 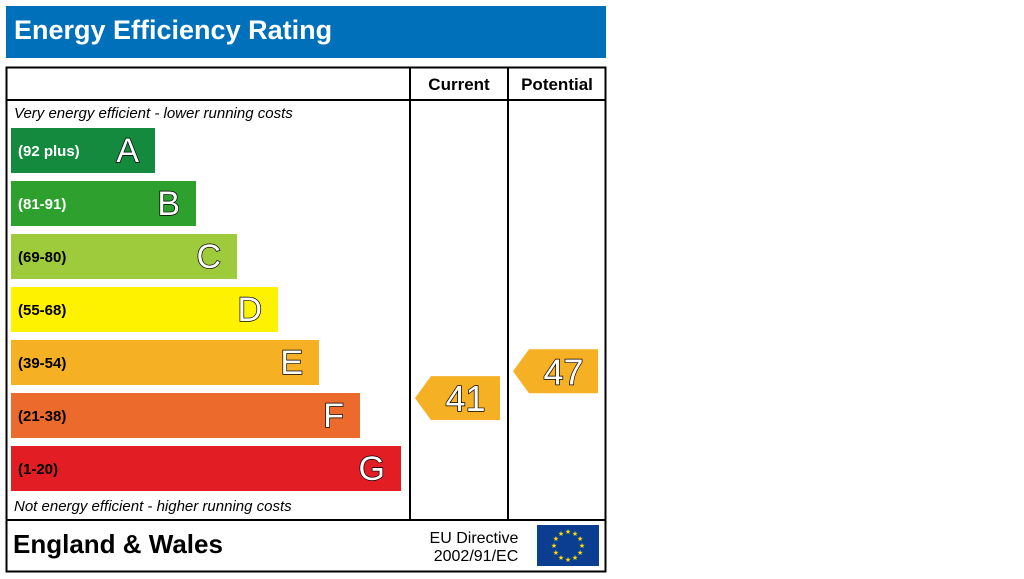 I want to click on band-e: (39-54) E, so click(x=165, y=362).